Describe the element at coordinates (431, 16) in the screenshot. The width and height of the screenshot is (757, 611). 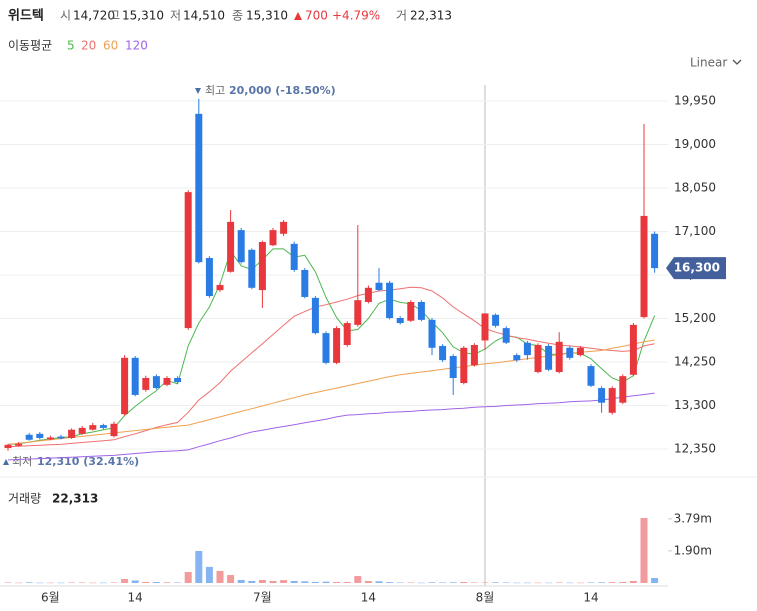
I see `field-value: 22,313` at that location.